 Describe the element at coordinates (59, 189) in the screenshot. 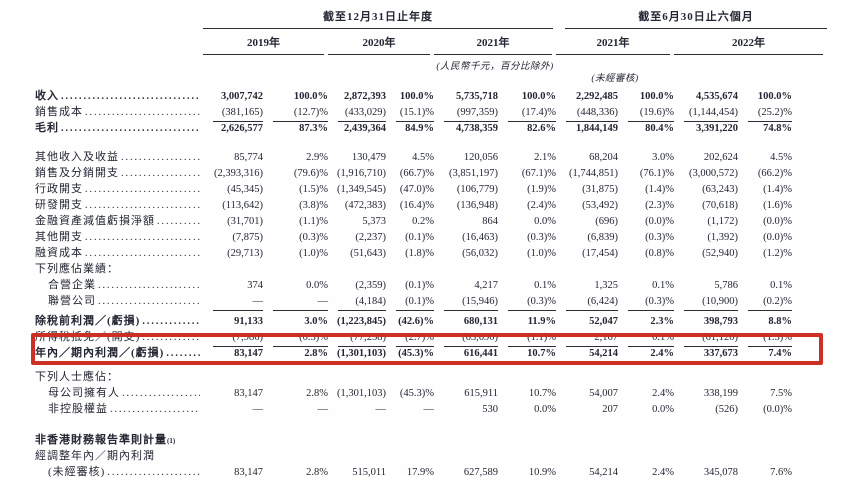

I see `row-label-text: 行政開支` at that location.